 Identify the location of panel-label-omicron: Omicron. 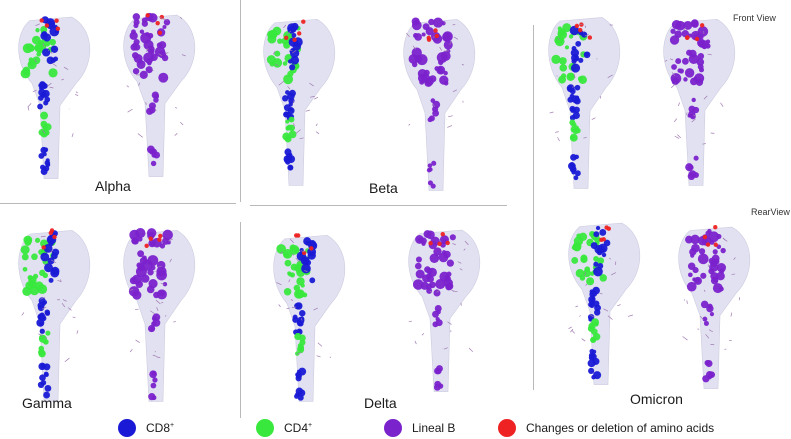
(656, 399).